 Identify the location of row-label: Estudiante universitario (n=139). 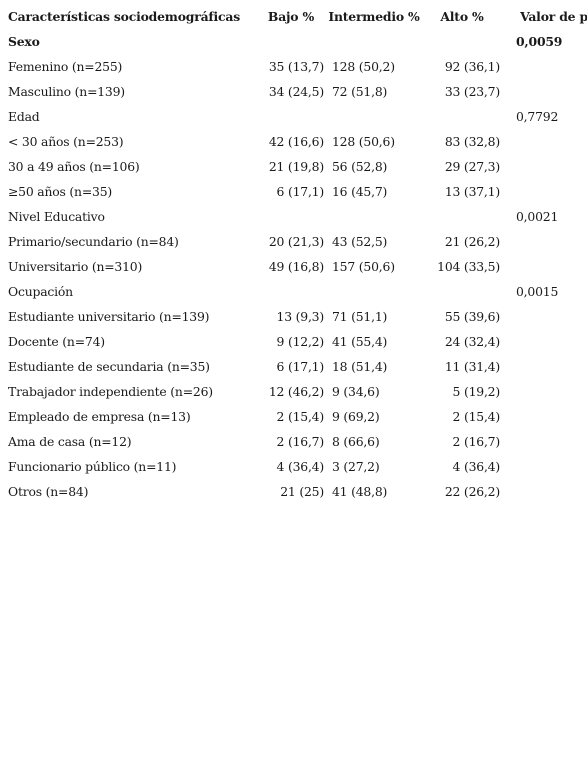
(109, 316).